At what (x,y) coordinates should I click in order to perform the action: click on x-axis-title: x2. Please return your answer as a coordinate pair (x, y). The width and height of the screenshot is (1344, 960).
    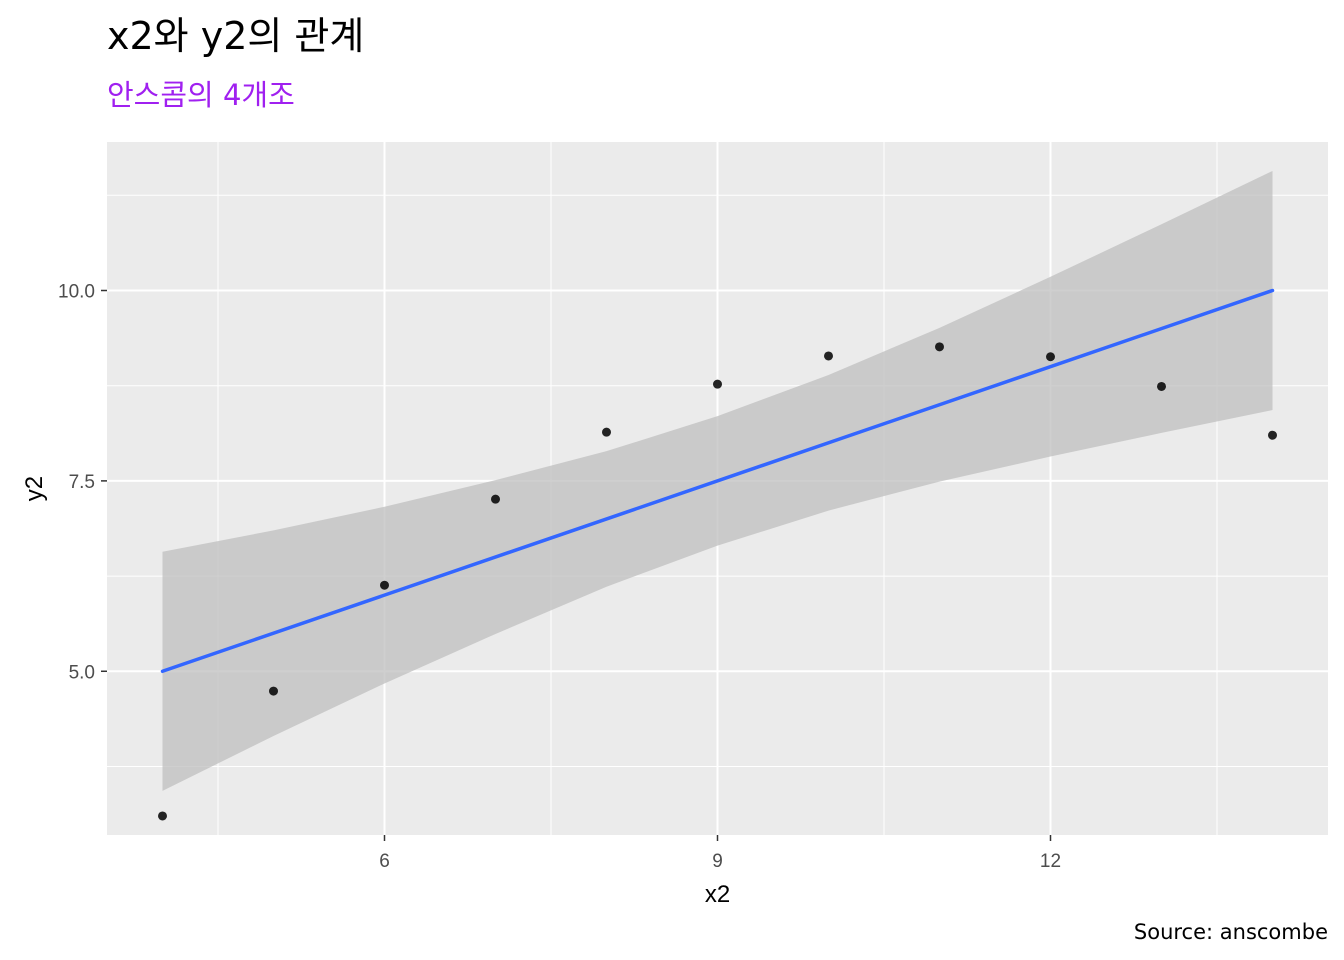
    Looking at the image, I should click on (717, 894).